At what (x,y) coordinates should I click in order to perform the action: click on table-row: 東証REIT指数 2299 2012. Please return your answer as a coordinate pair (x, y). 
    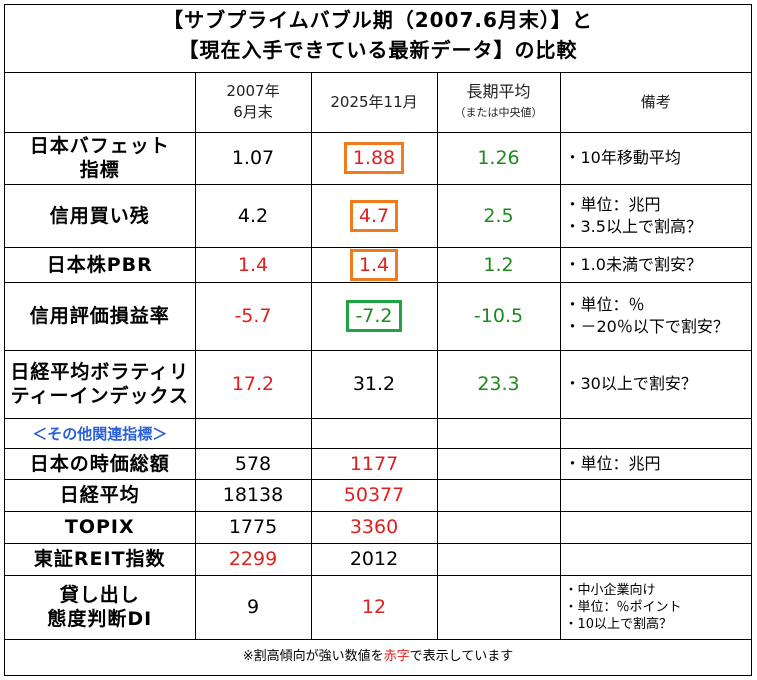
    Looking at the image, I should click on (378, 559).